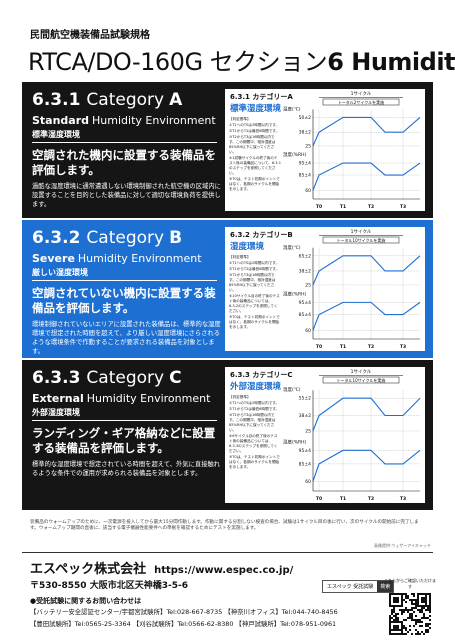 The height and width of the screenshot is (644, 455). What do you see at coordinates (385, 586) in the screenshot?
I see `search-button: 検索` at bounding box center [385, 586].